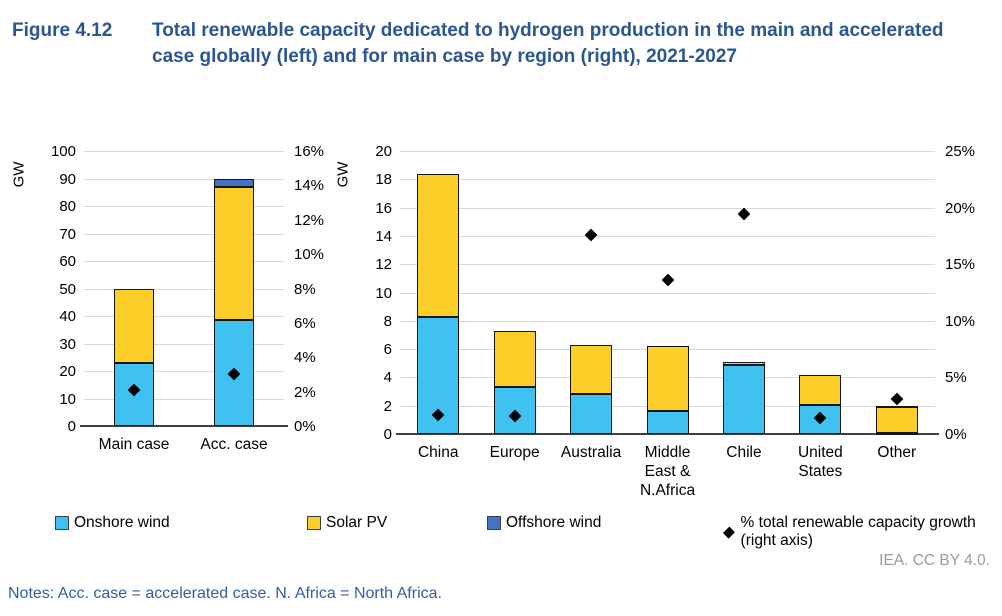 This screenshot has width=1002, height=616. What do you see at coordinates (514, 452) in the screenshot?
I see `x-axis-category-label: Europe` at bounding box center [514, 452].